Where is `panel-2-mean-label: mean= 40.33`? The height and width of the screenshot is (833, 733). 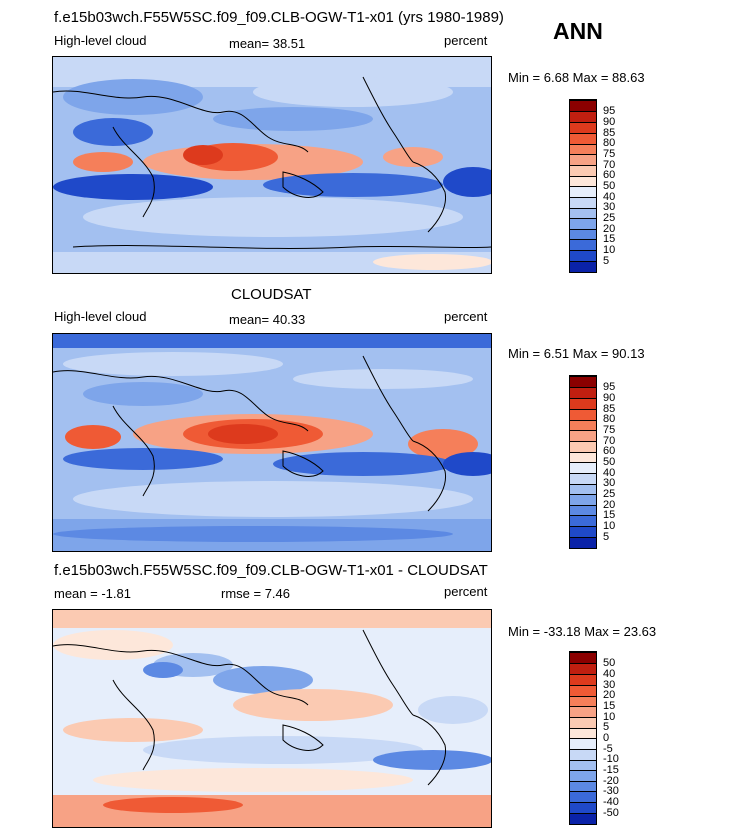
panel-2-mean-label: mean= 40.33 is located at coordinates (267, 319).